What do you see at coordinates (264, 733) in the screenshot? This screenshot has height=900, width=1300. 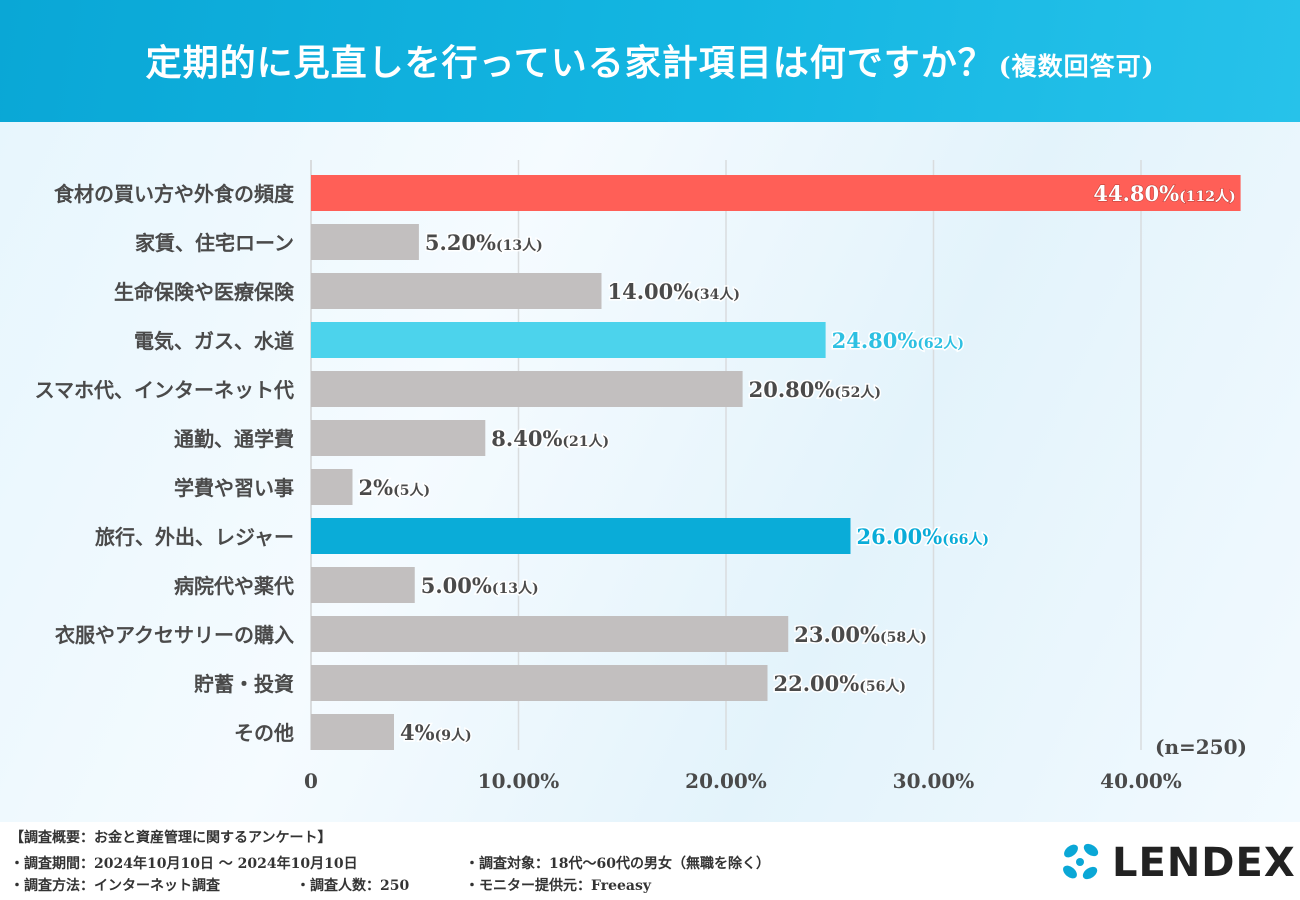 I see `category-label: その他` at bounding box center [264, 733].